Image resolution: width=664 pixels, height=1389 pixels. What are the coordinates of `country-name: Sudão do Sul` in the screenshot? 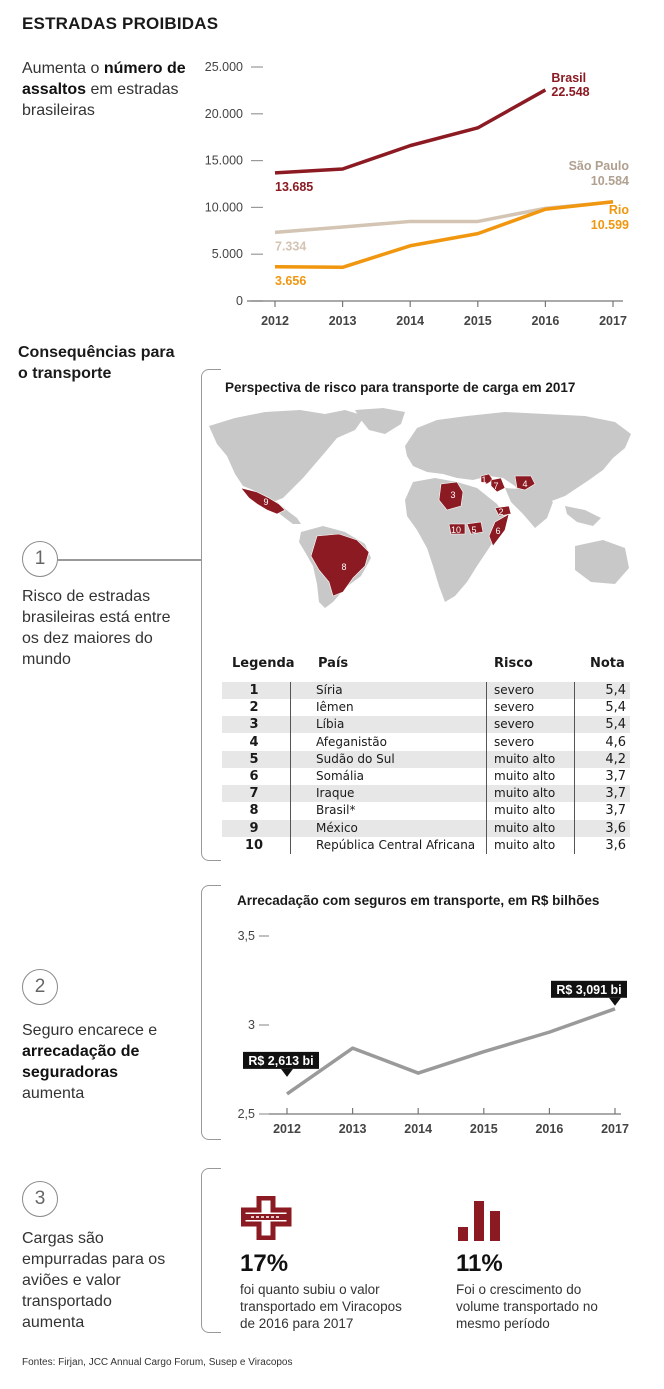 It's located at (355, 758).